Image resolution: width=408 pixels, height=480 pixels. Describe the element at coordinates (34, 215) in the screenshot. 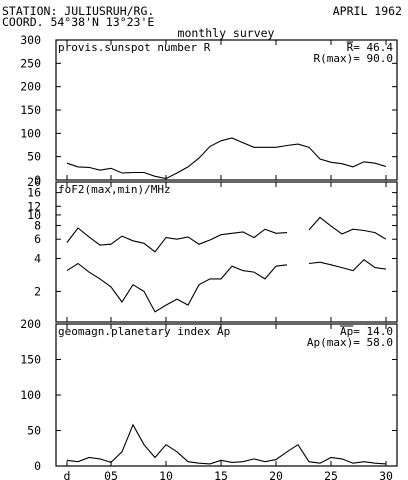

I see `y-tick-label: 10` at that location.